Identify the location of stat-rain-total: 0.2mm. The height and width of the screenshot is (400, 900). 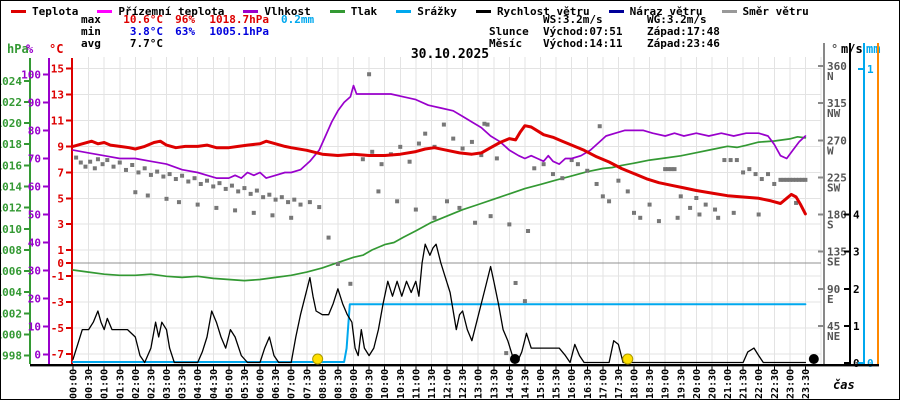
(298, 19).